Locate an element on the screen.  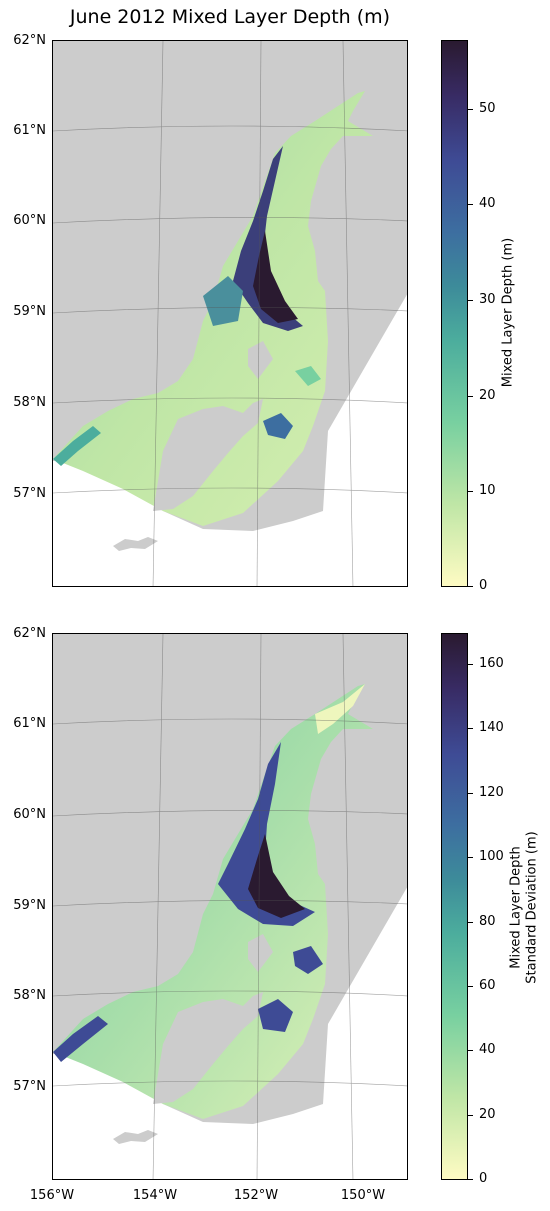
lon-label-152: 152°W is located at coordinates (256, 1195).